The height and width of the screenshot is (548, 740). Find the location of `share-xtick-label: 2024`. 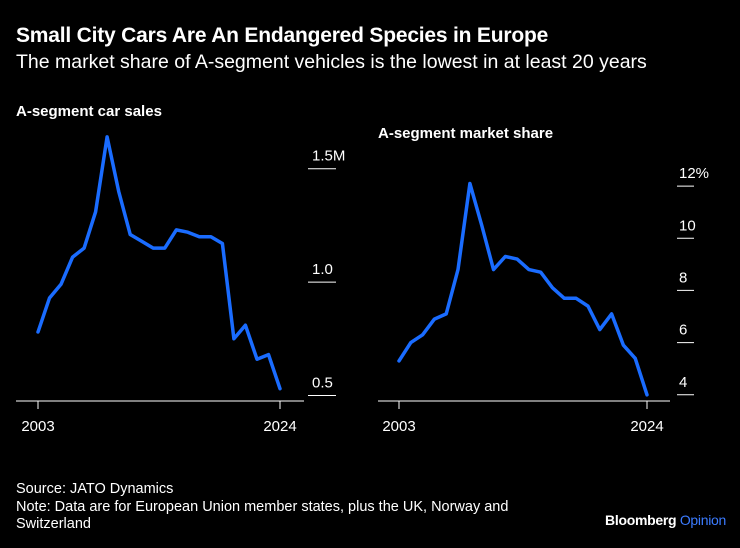

share-xtick-label: 2024 is located at coordinates (646, 426).